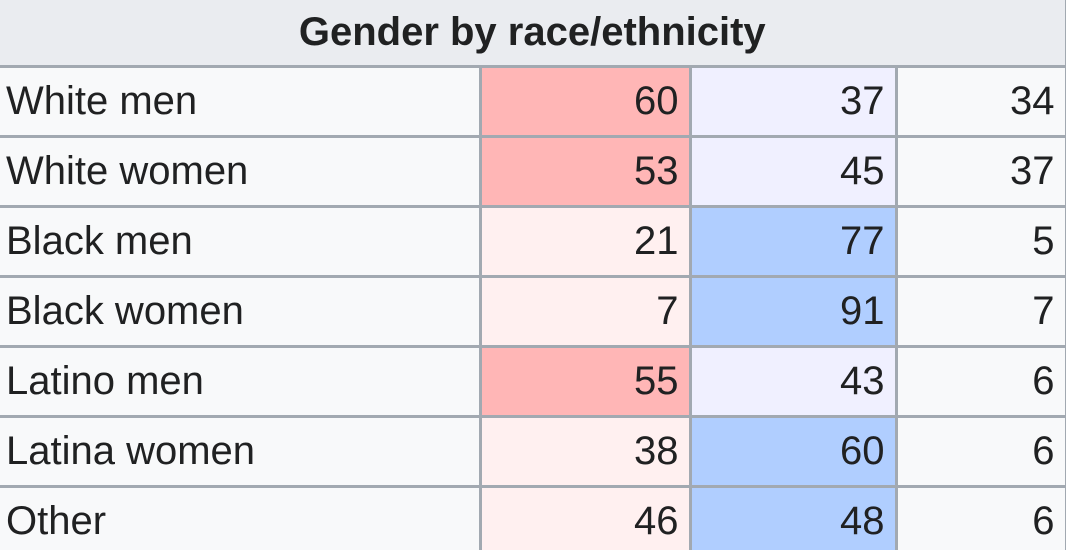  I want to click on share-cell: 34, so click(980, 101).